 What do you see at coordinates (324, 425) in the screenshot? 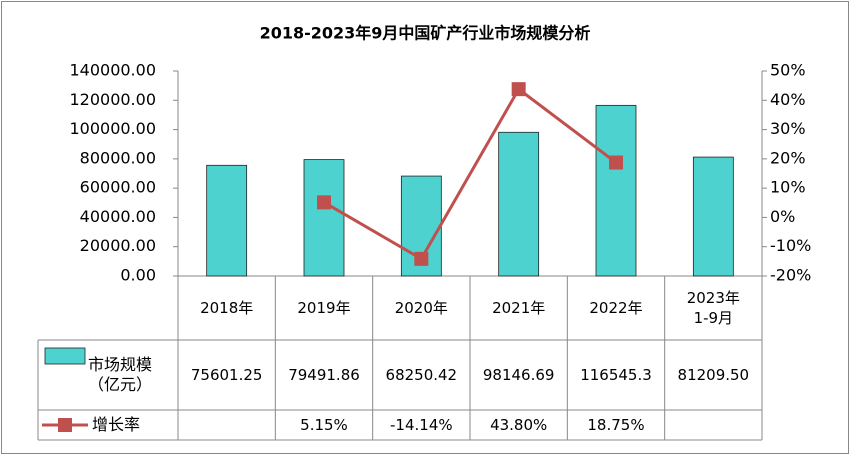
I see `table-value: 5.15%` at bounding box center [324, 425].